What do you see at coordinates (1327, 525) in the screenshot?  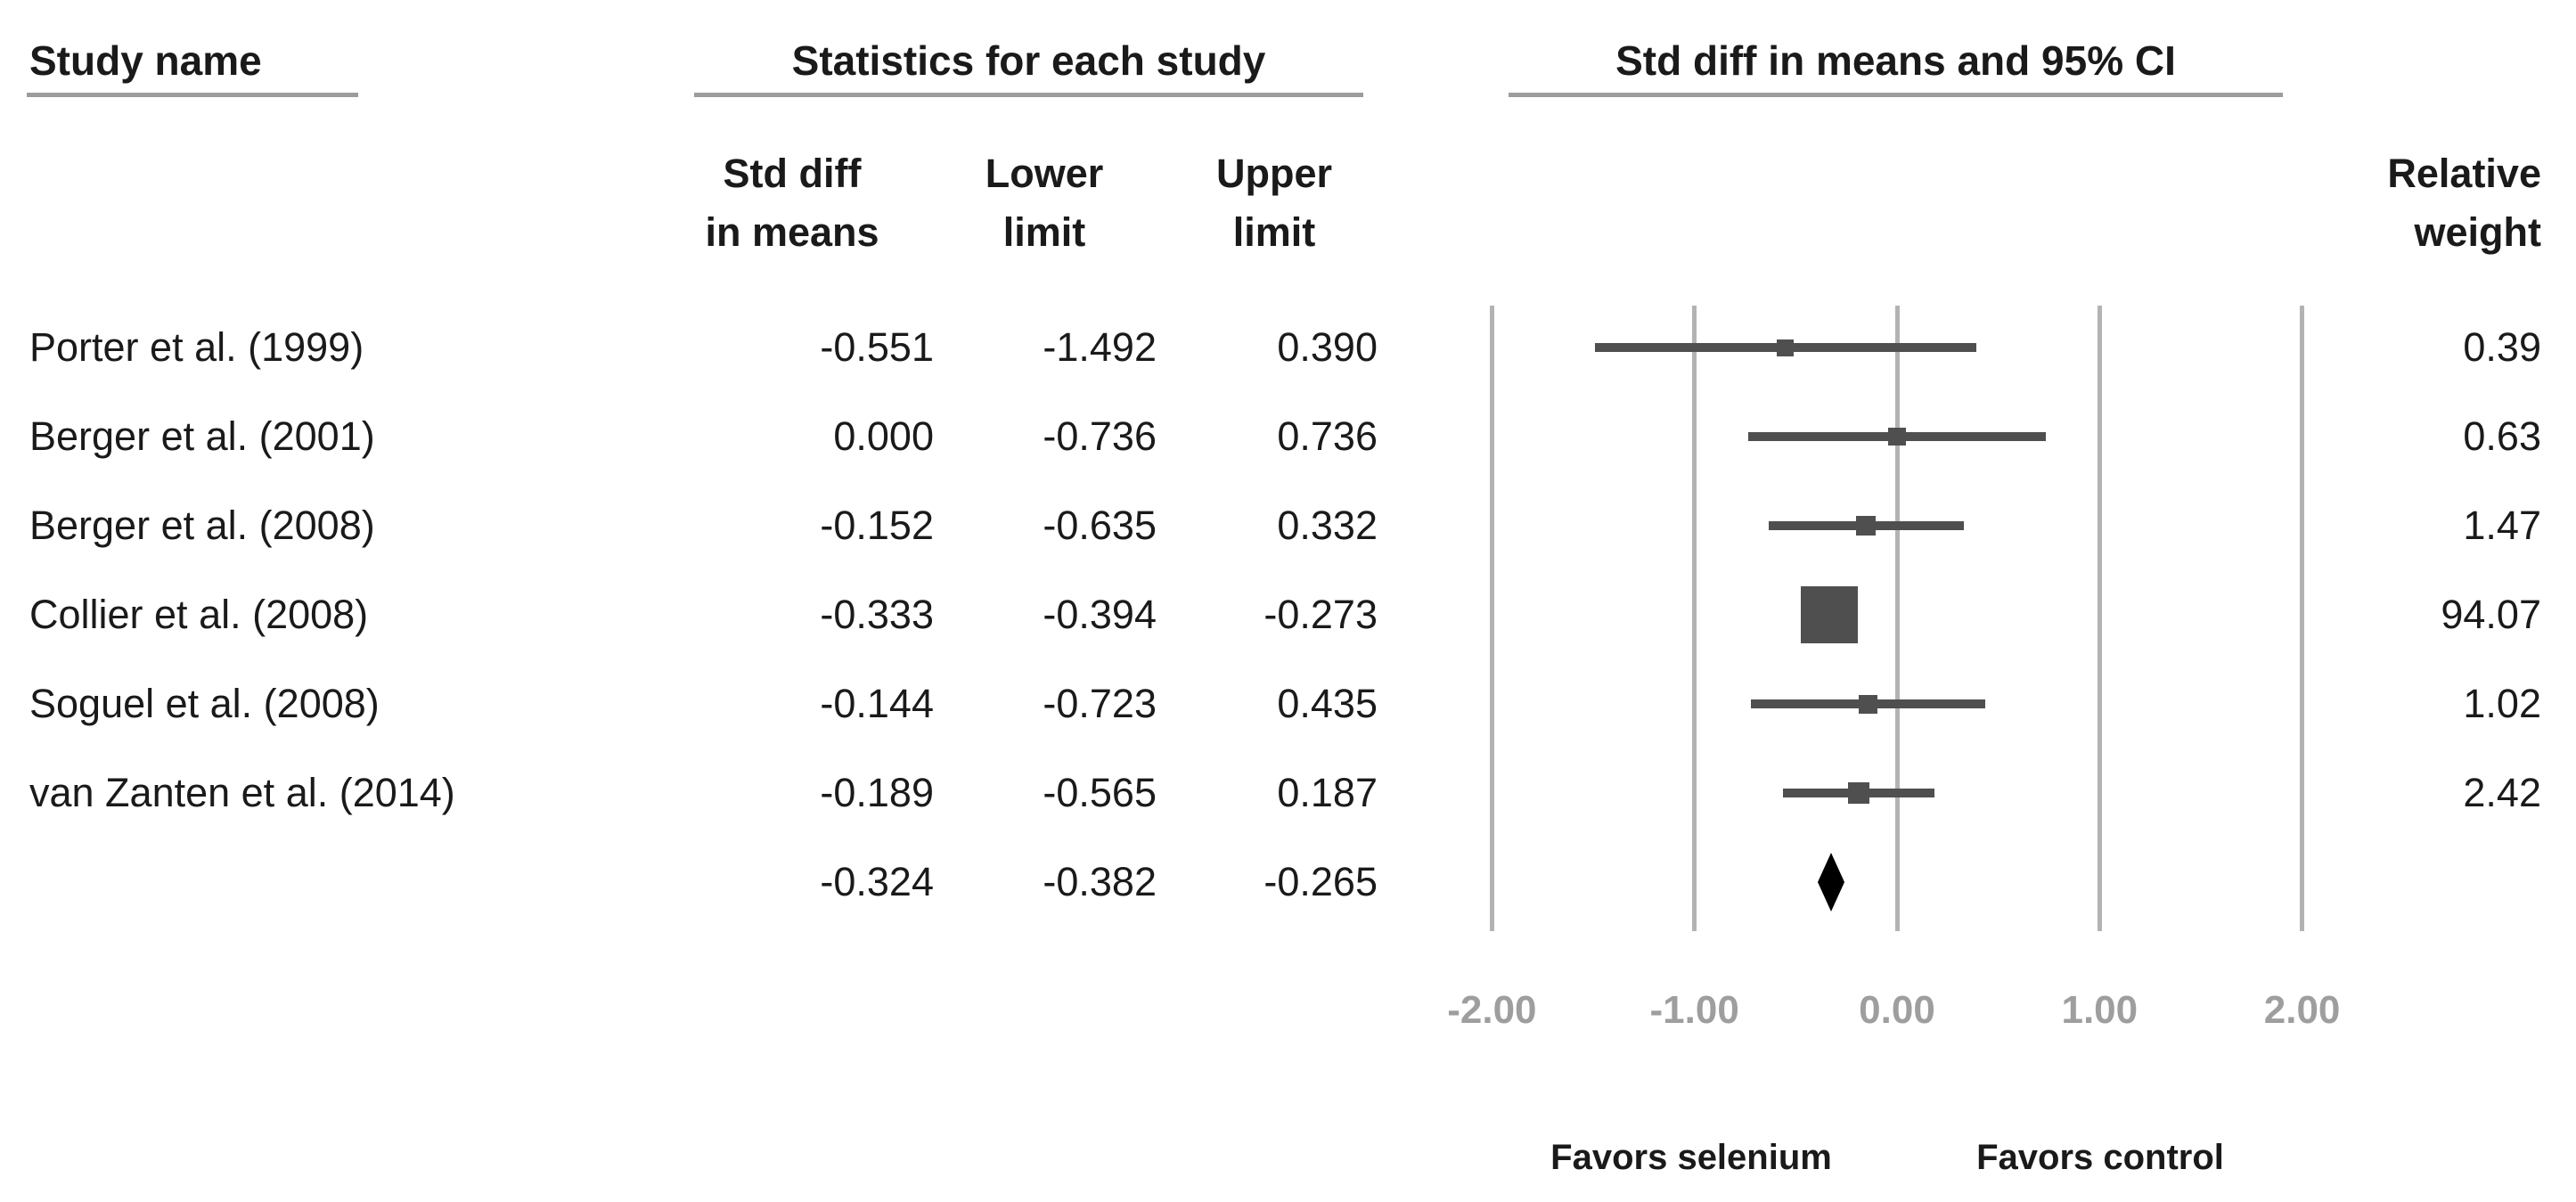 I see `upper-limit-value: 0.332` at bounding box center [1327, 525].